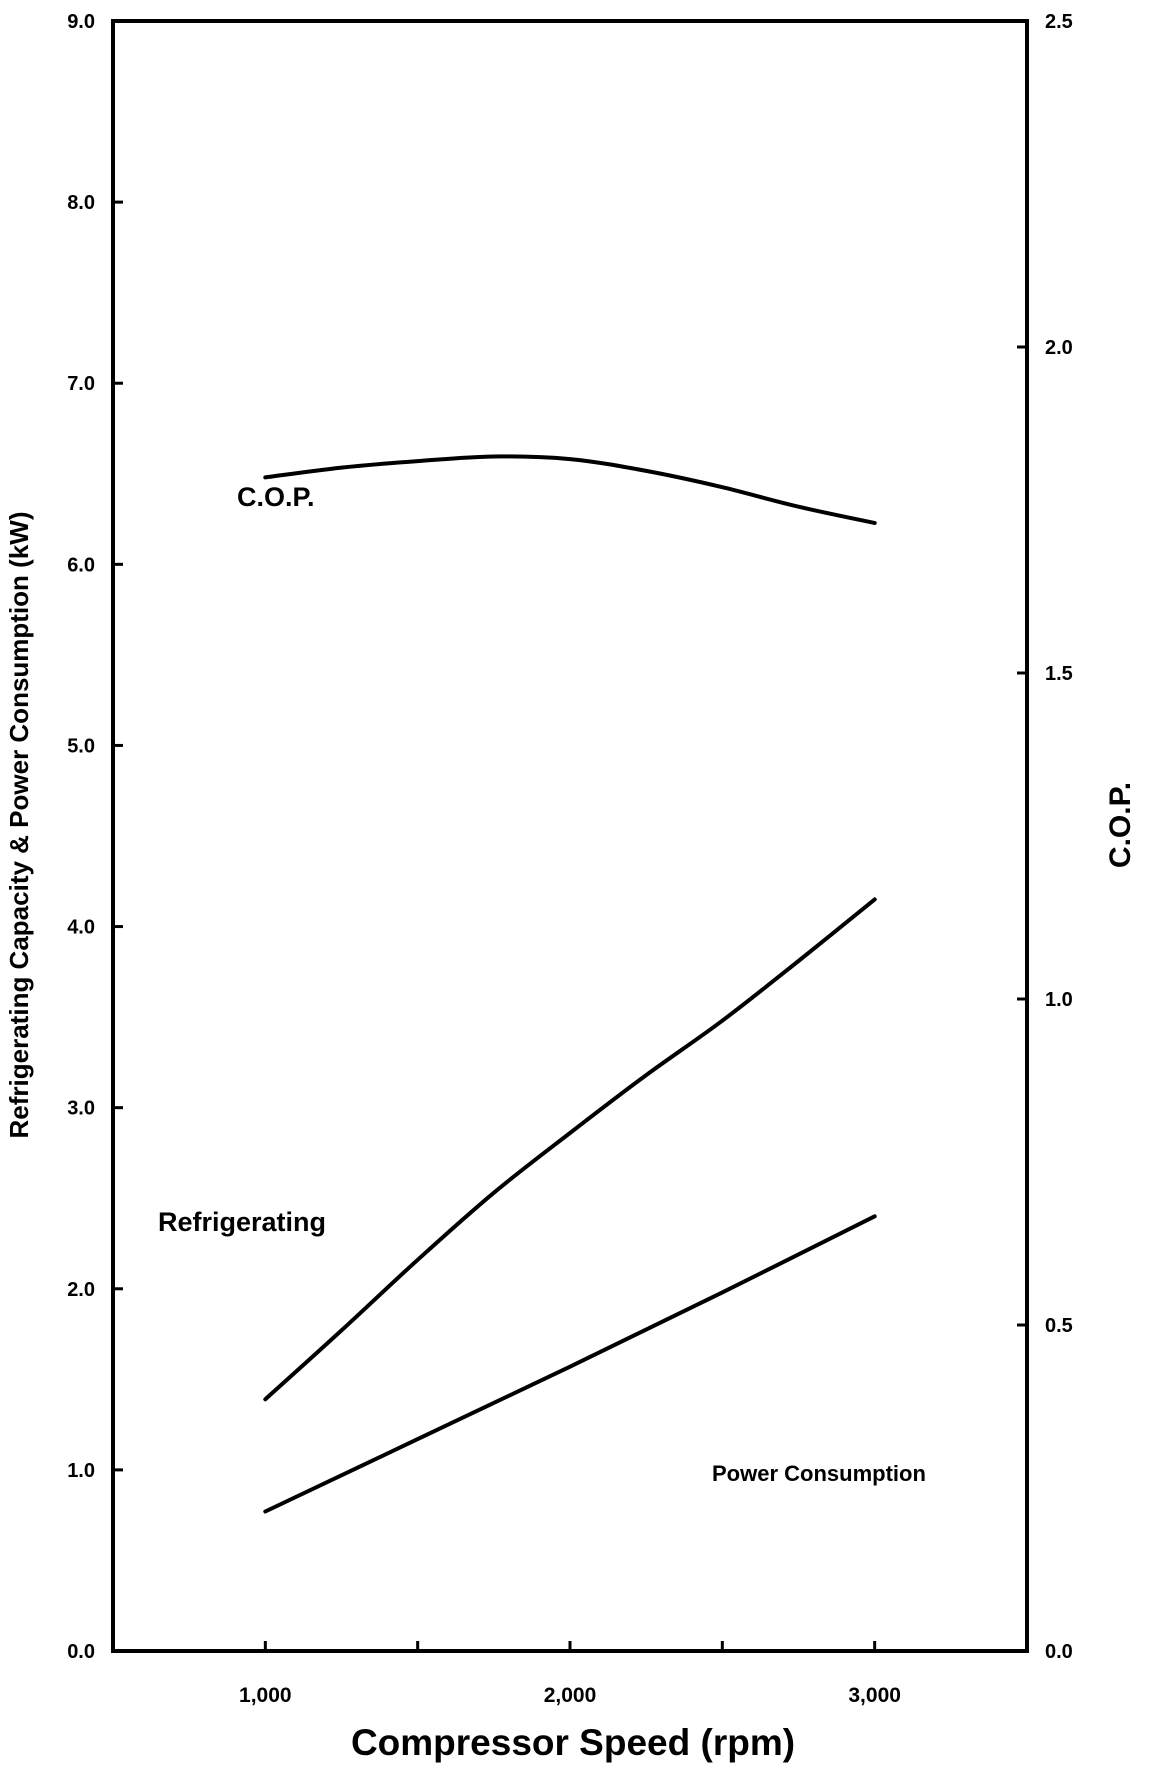  Describe the element at coordinates (81, 565) in the screenshot. I see `y-left-tick-label: 6.0` at that location.